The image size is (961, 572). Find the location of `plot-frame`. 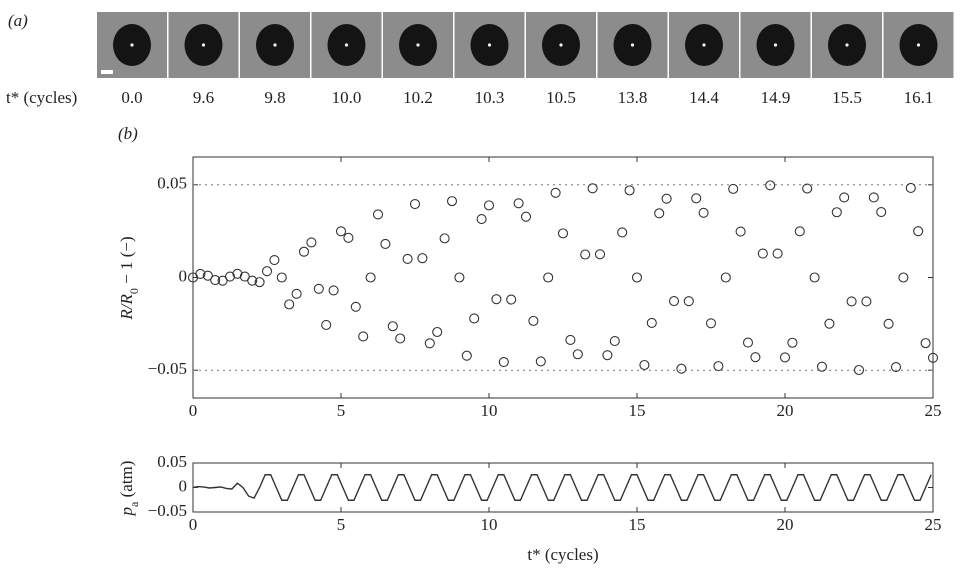

plot-frame is located at coordinates (563, 487).